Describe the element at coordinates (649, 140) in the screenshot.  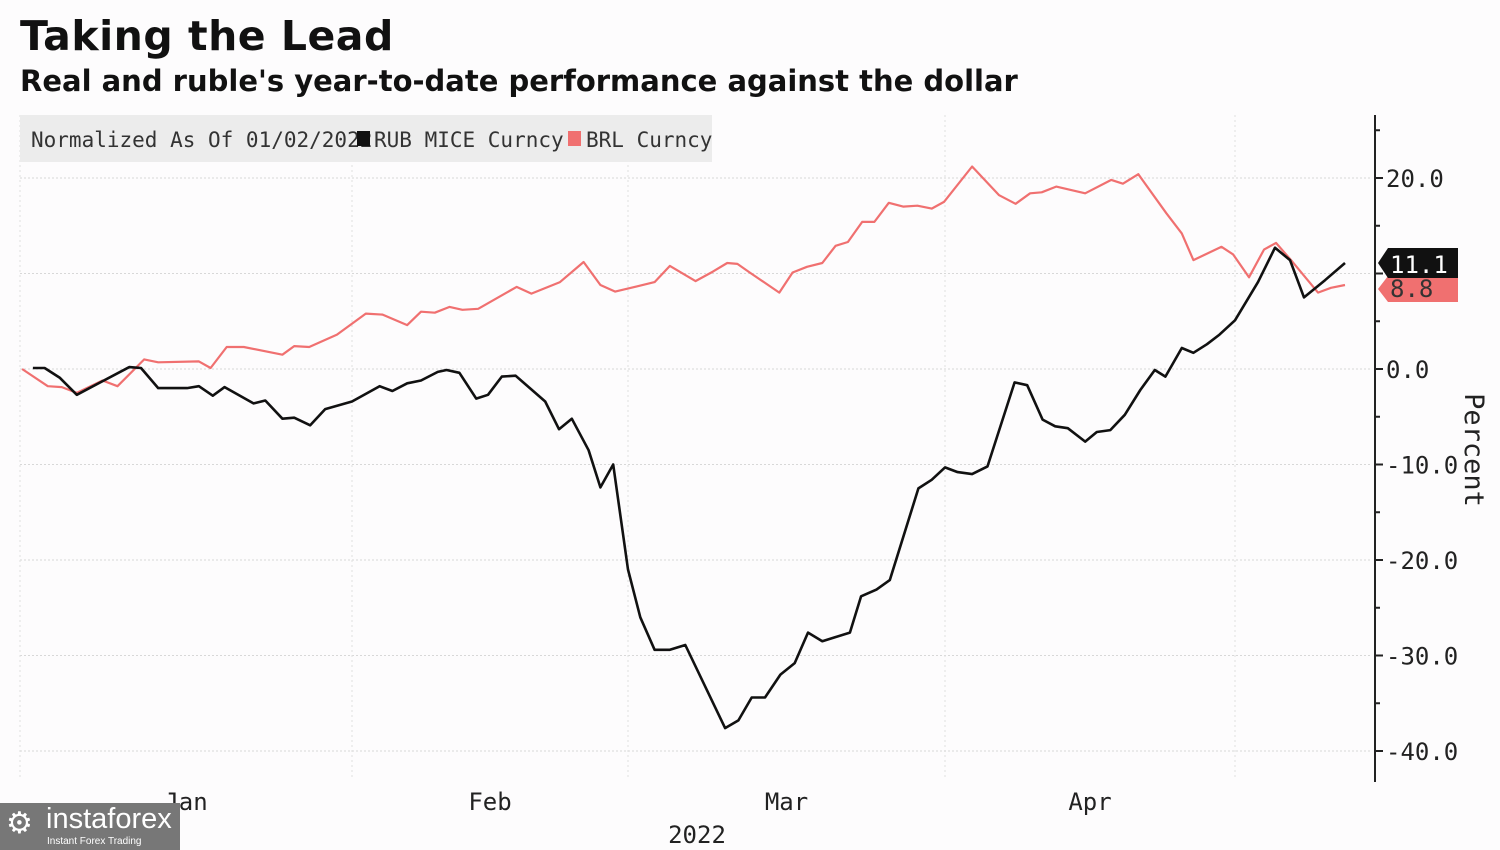
I see `legend-label-brl: BRL Curncy` at that location.